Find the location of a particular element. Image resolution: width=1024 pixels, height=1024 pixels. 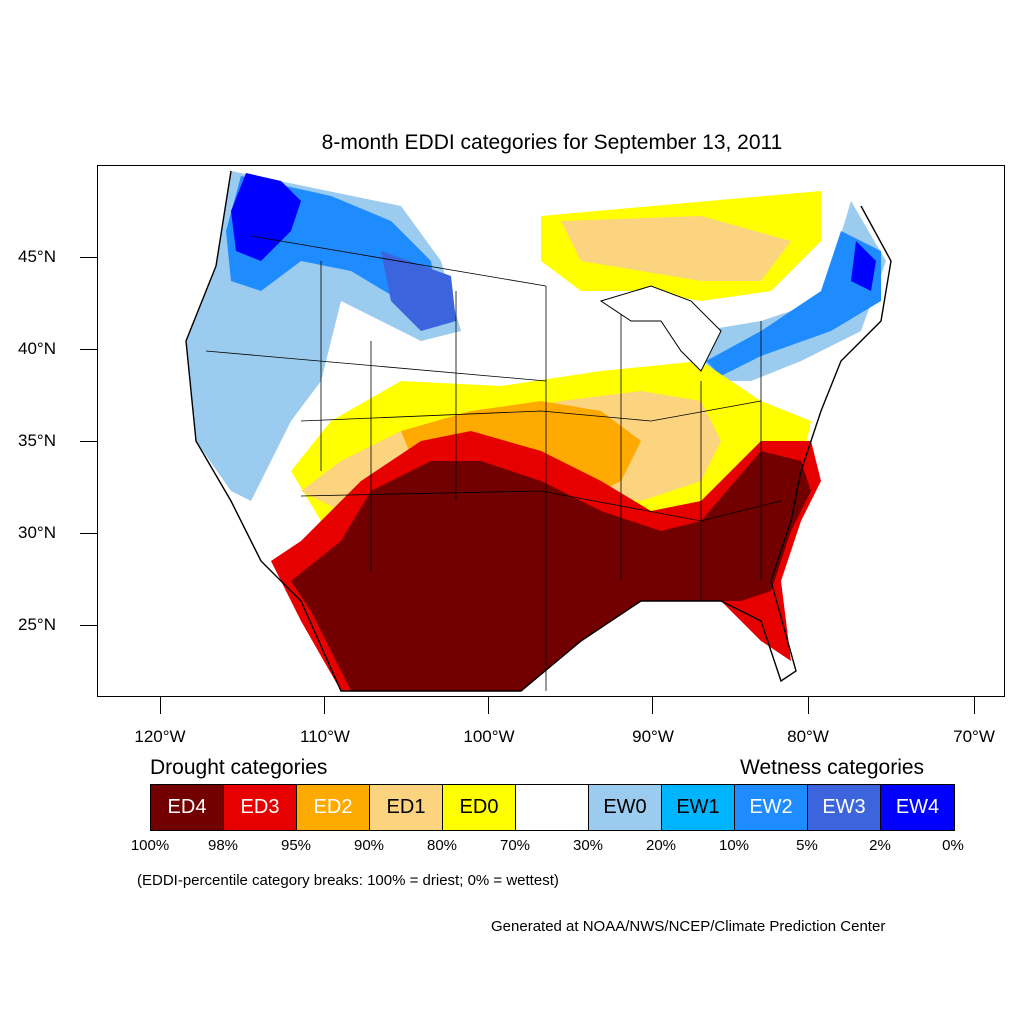

legend-break-label: 30% is located at coordinates (588, 845).